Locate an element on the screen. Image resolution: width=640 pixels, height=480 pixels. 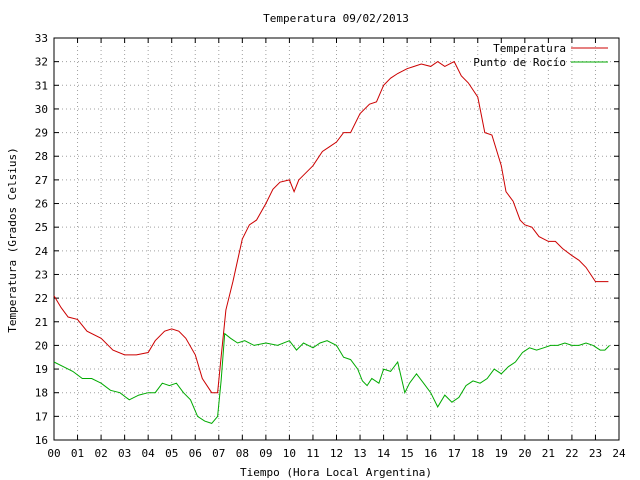
x-tick-label: 20 is located at coordinates (524, 453).